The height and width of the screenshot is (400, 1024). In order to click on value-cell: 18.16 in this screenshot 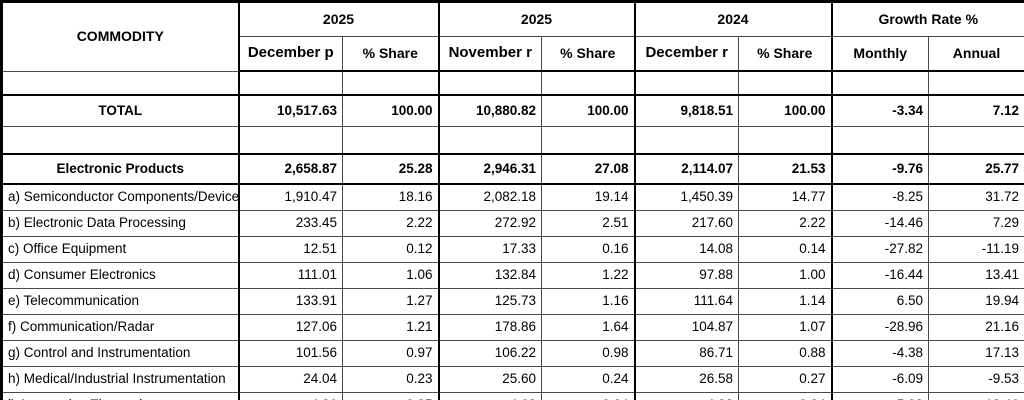, I will do `click(390, 197)`.